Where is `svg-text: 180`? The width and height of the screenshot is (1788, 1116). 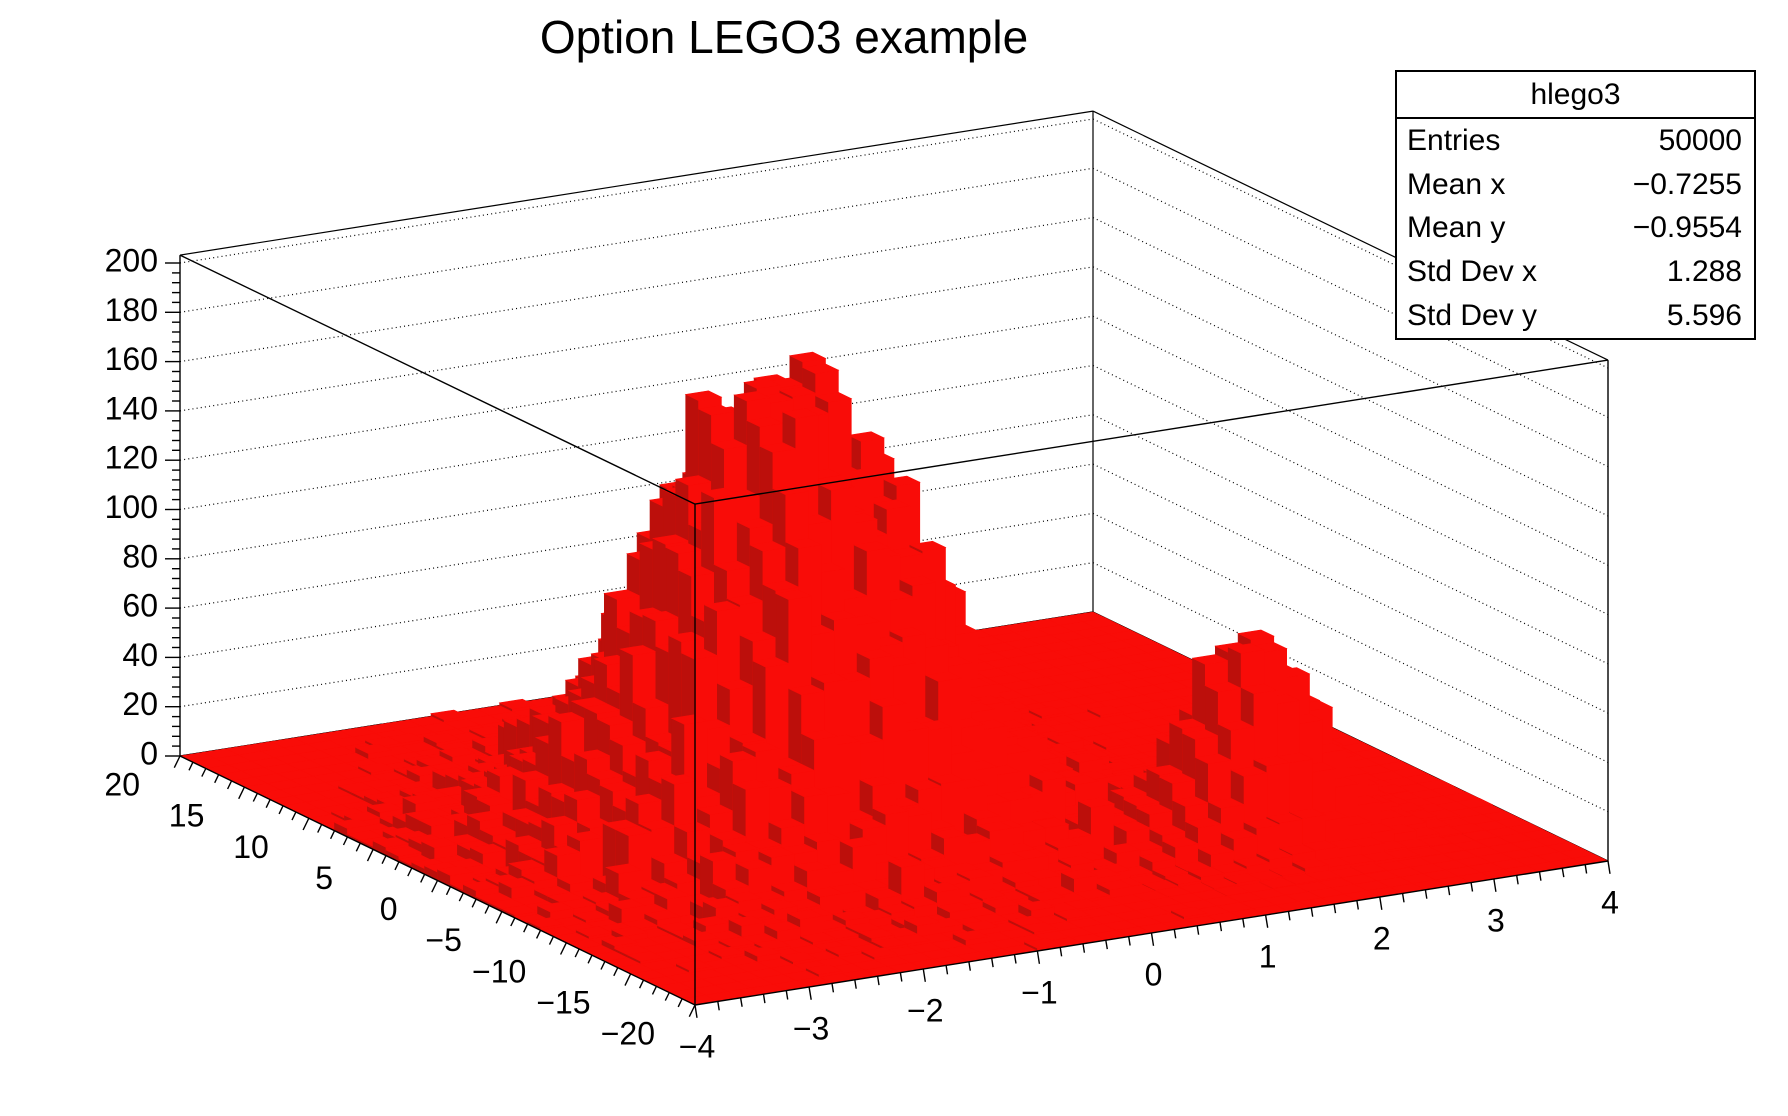
svg-text: 180 is located at coordinates (131, 310).